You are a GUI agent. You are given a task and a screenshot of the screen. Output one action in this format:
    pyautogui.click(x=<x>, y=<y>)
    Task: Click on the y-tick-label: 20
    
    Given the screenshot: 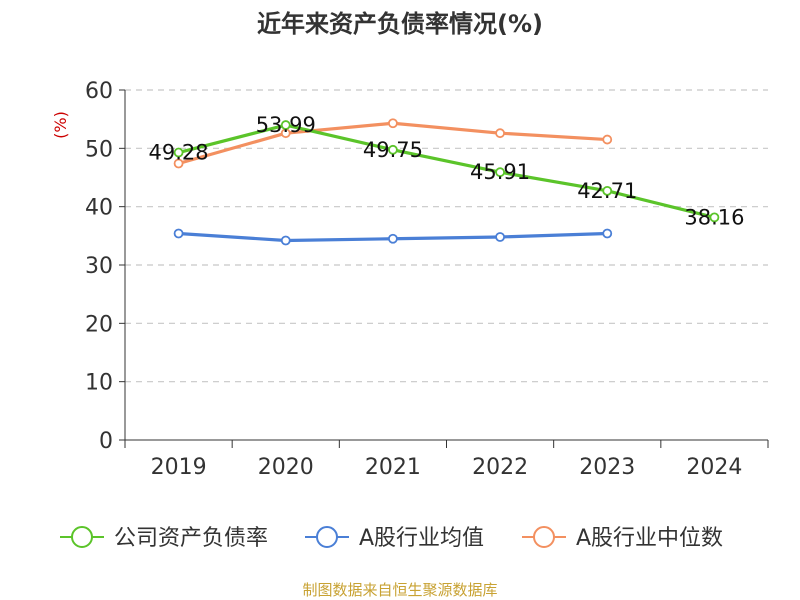 What is the action you would take?
    pyautogui.click(x=99, y=324)
    